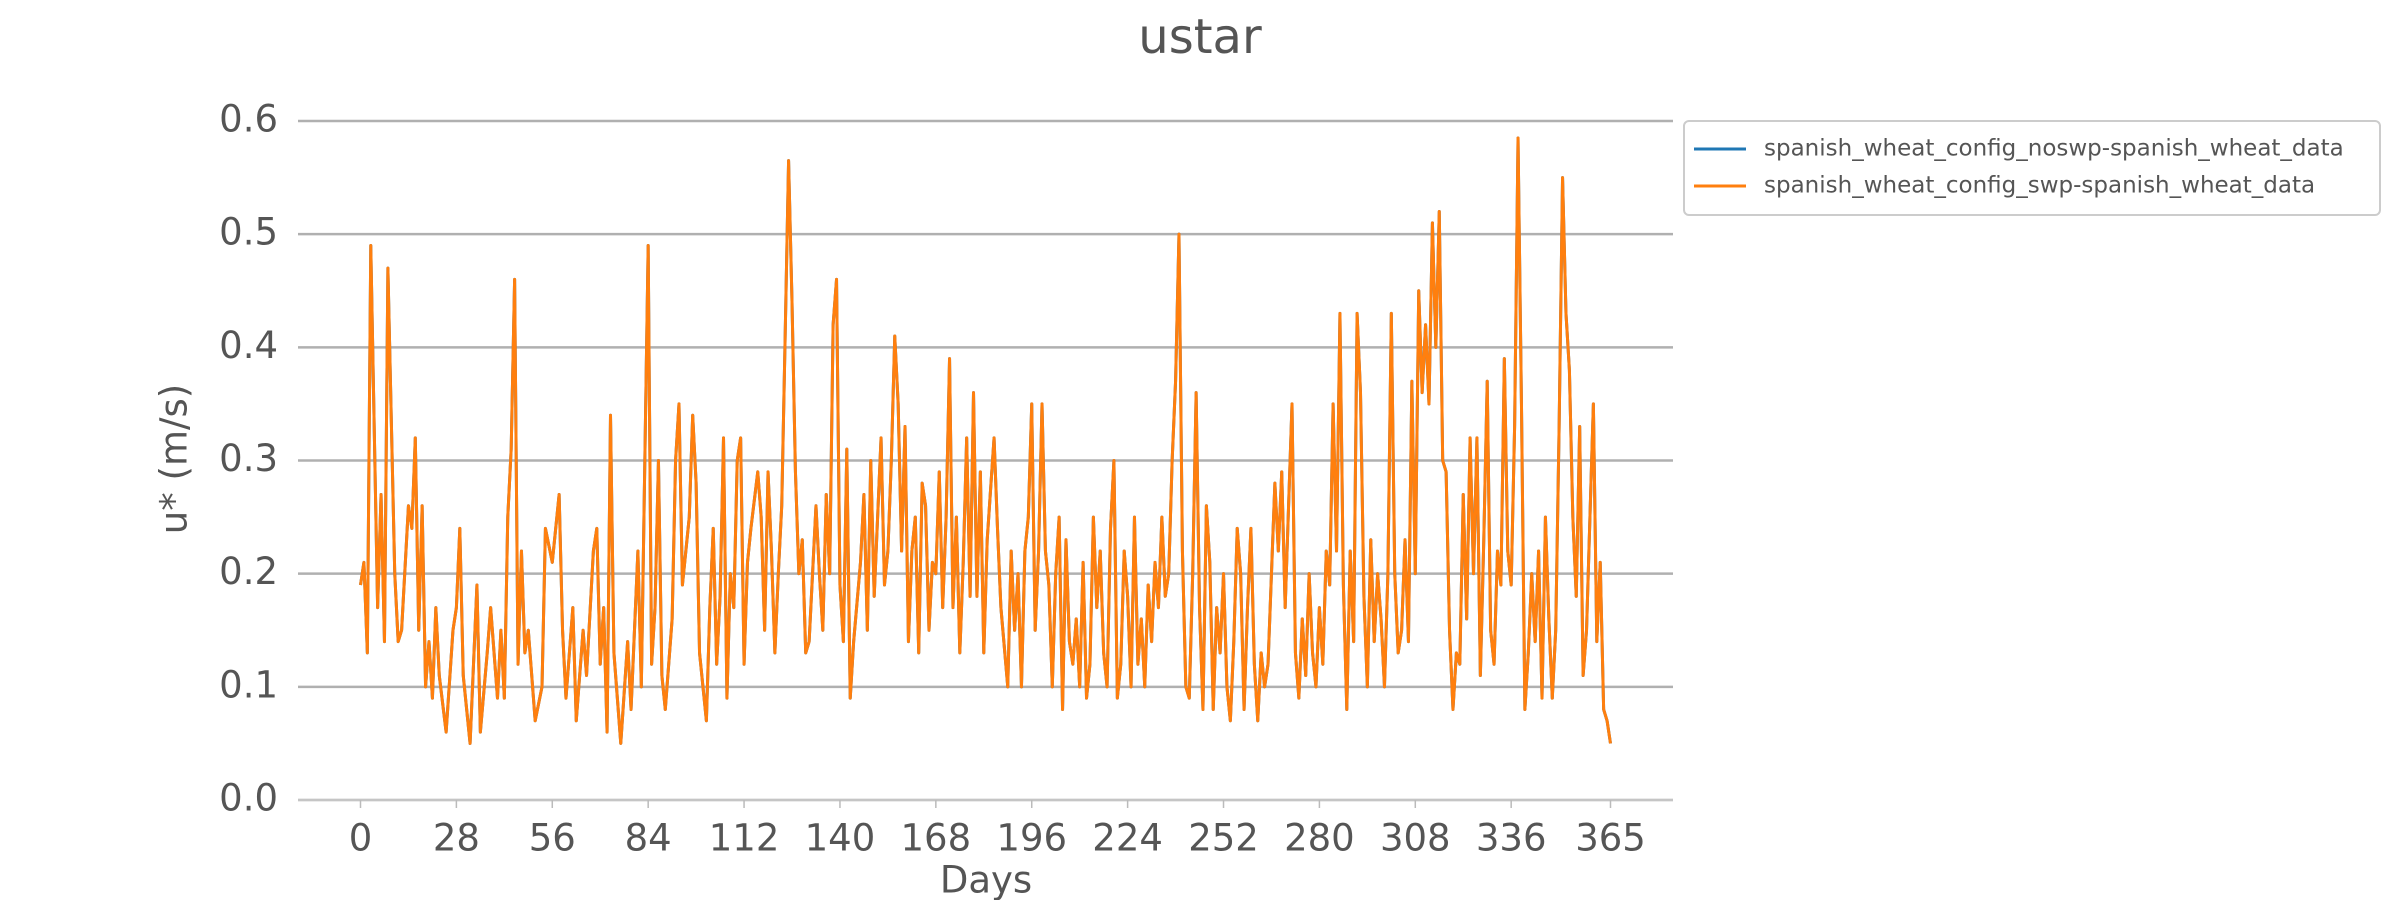 Image resolution: width=2400 pixels, height=900 pixels. Describe the element at coordinates (248, 232) in the screenshot. I see `y-tick-label: 0.5` at that location.